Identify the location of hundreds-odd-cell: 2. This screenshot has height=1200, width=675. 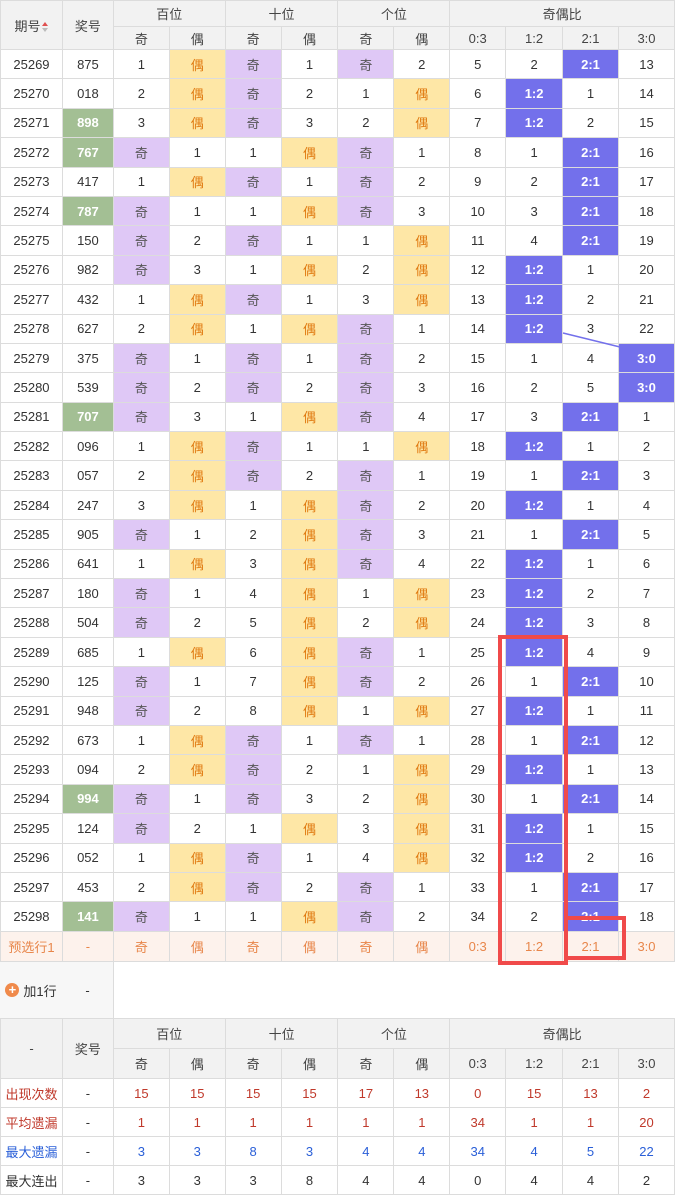
(141, 769).